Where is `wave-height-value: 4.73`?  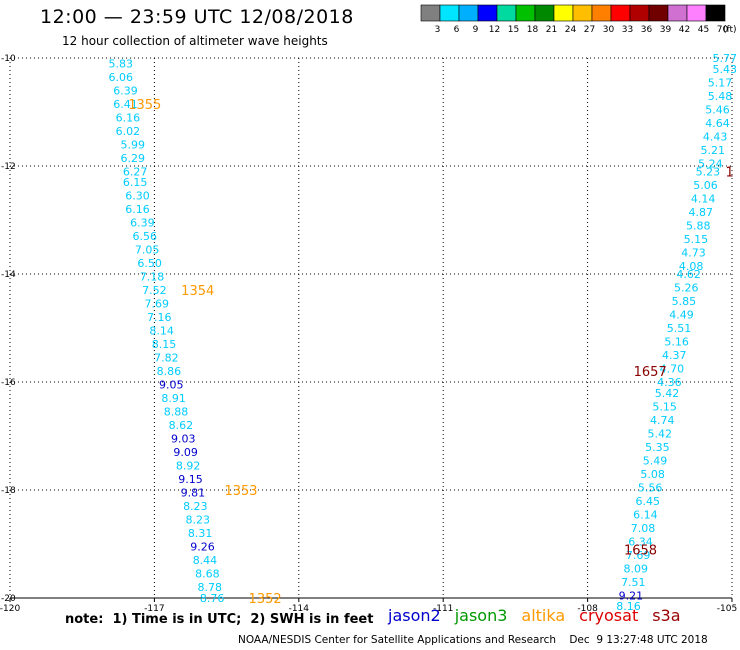
wave-height-value: 4.73 is located at coordinates (693, 252).